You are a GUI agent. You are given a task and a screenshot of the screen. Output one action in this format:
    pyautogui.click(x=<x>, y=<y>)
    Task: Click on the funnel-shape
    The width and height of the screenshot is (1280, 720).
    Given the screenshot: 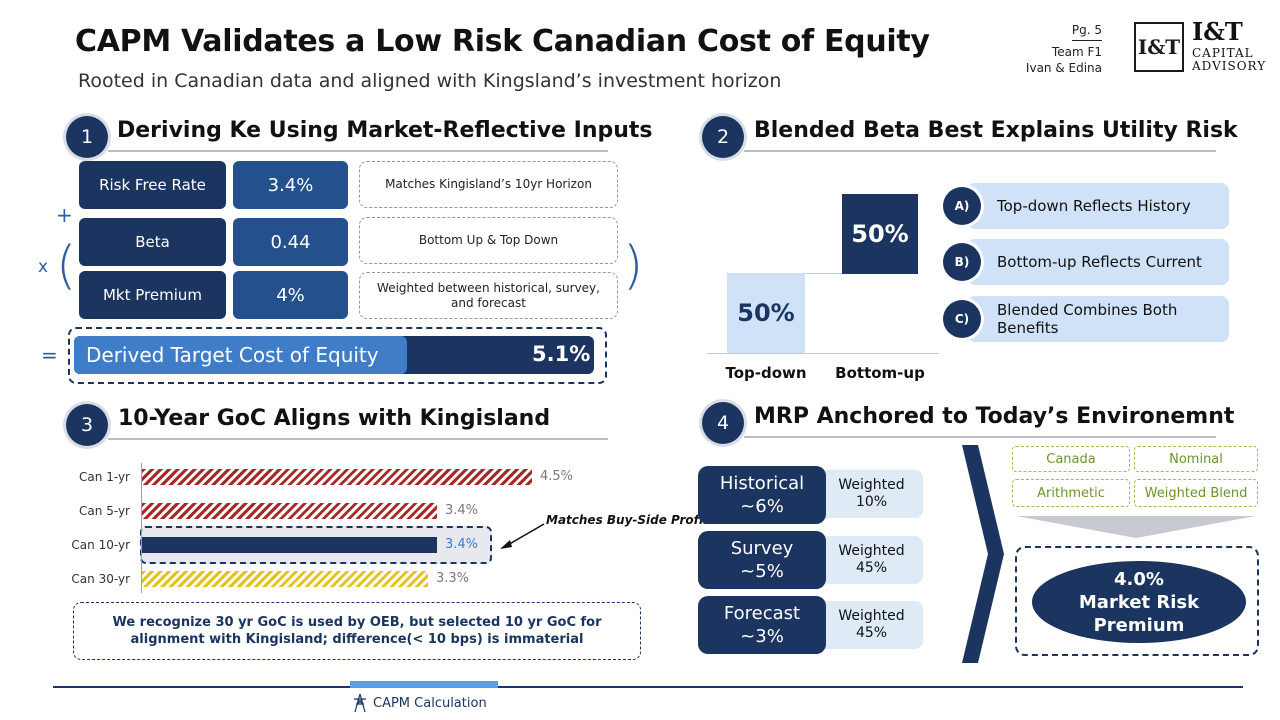 What is the action you would take?
    pyautogui.click(x=1136, y=527)
    